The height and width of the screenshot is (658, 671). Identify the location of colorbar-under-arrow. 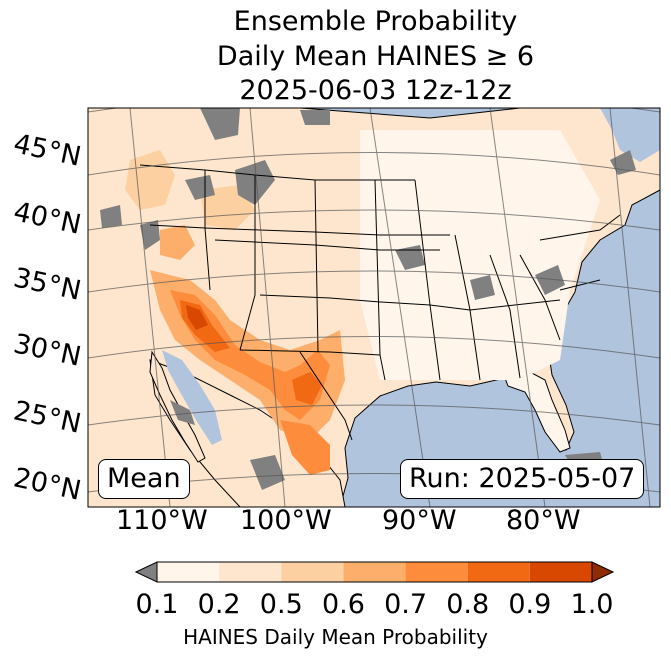
(146, 572).